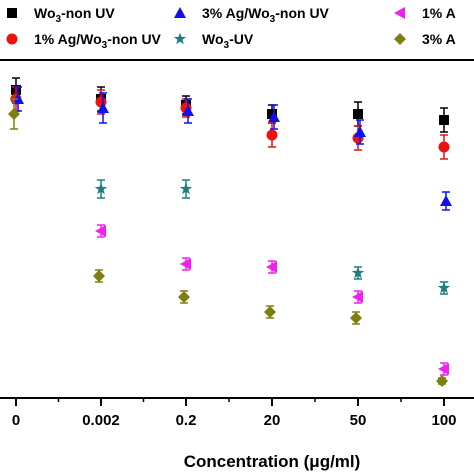 The width and height of the screenshot is (474, 474). What do you see at coordinates (237, 413) in the screenshot?
I see `x-axis: 0 0.002 0.2 20 50 100` at bounding box center [237, 413].